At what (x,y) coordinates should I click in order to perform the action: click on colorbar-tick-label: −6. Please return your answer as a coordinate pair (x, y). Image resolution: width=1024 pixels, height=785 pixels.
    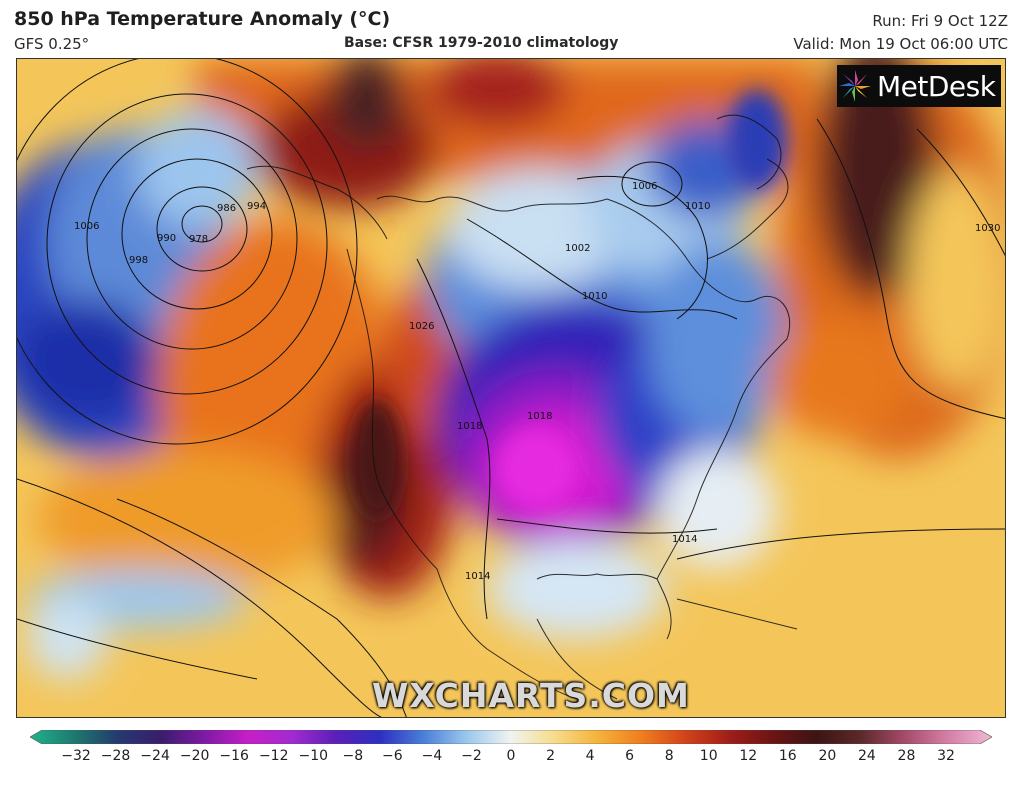
    Looking at the image, I should click on (392, 756).